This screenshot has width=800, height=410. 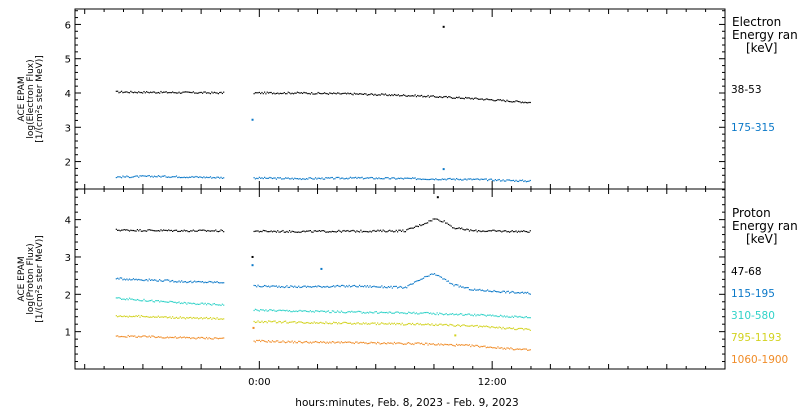 What do you see at coordinates (751, 213) in the screenshot?
I see `legend-title-line: Proton` at bounding box center [751, 213].